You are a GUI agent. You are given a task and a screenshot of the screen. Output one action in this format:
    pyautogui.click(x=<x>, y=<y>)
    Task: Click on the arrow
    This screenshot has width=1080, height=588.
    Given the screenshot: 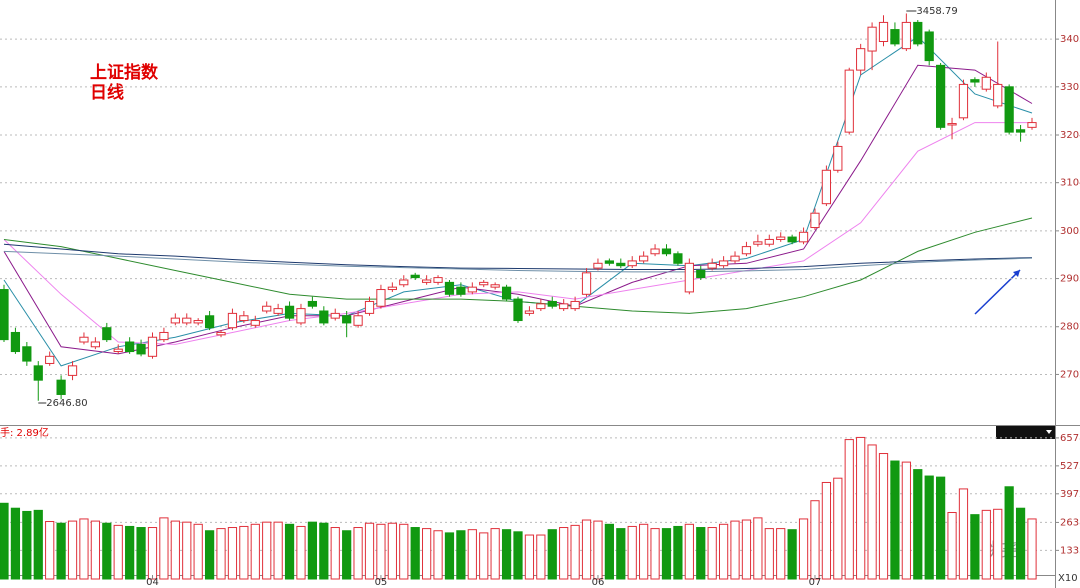 What is the action you would take?
    pyautogui.click(x=997, y=292)
    